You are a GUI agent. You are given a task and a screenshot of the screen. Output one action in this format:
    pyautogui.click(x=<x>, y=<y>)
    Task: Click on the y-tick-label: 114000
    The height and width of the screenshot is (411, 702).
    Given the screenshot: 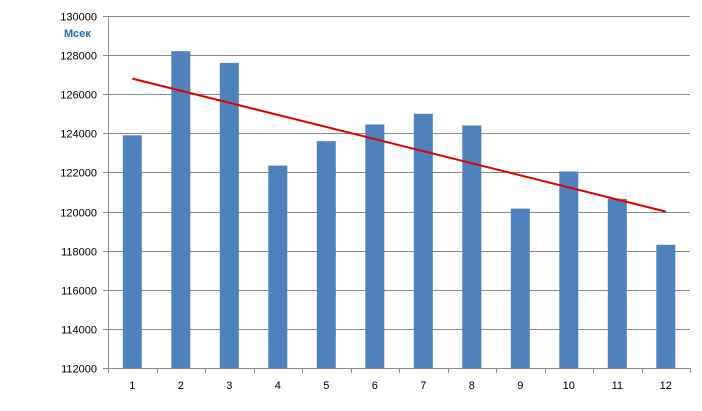 What is the action you would take?
    pyautogui.click(x=79, y=331)
    